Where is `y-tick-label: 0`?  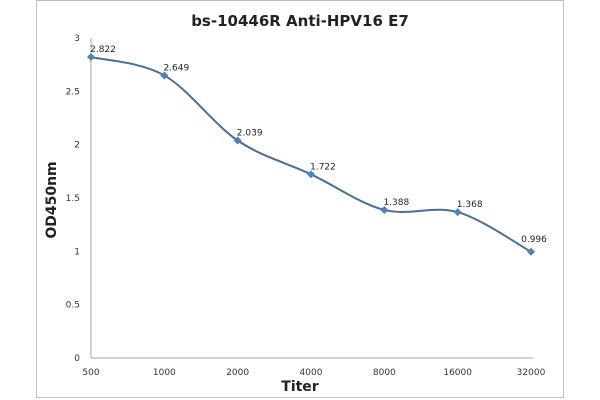 y-tick-label: 0 is located at coordinates (77, 359).